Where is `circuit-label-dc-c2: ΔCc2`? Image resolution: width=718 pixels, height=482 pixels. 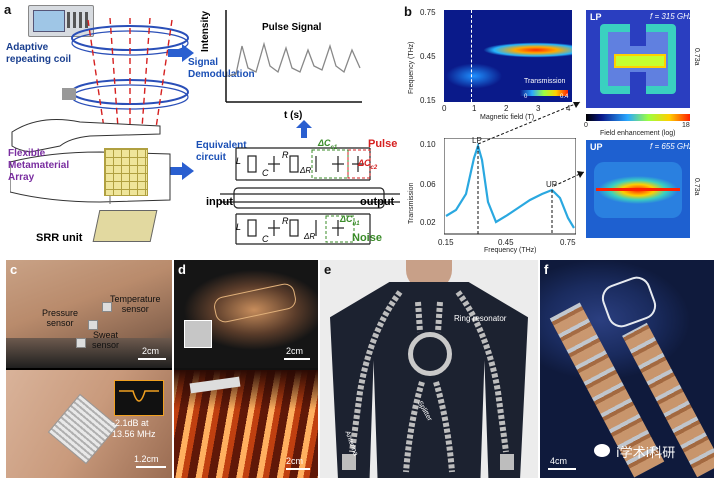
circuit-label-dc-c2: ΔCc2 is located at coordinates (368, 164).